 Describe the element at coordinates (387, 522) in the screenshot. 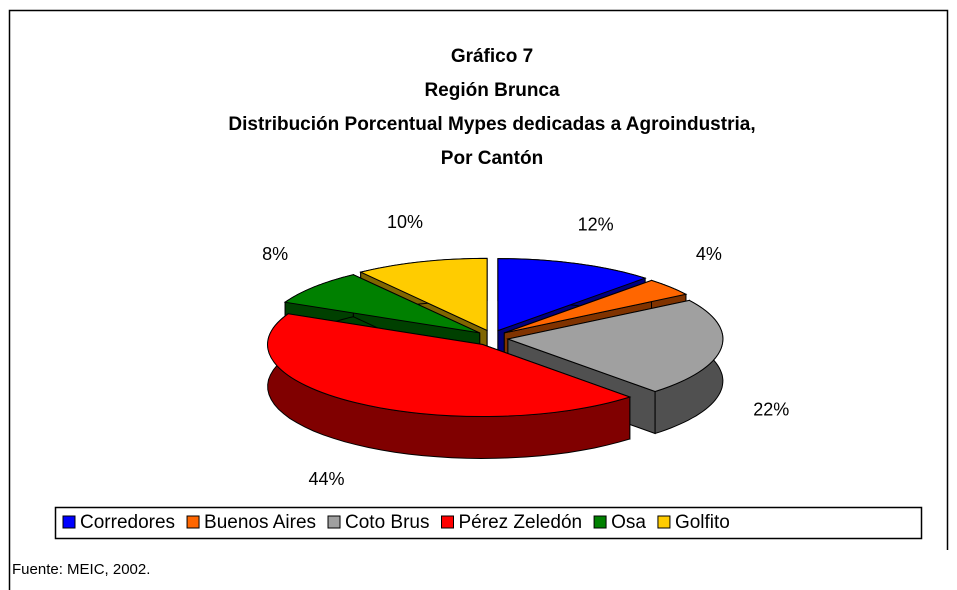

I see `legend-label: Coto Brus` at that location.